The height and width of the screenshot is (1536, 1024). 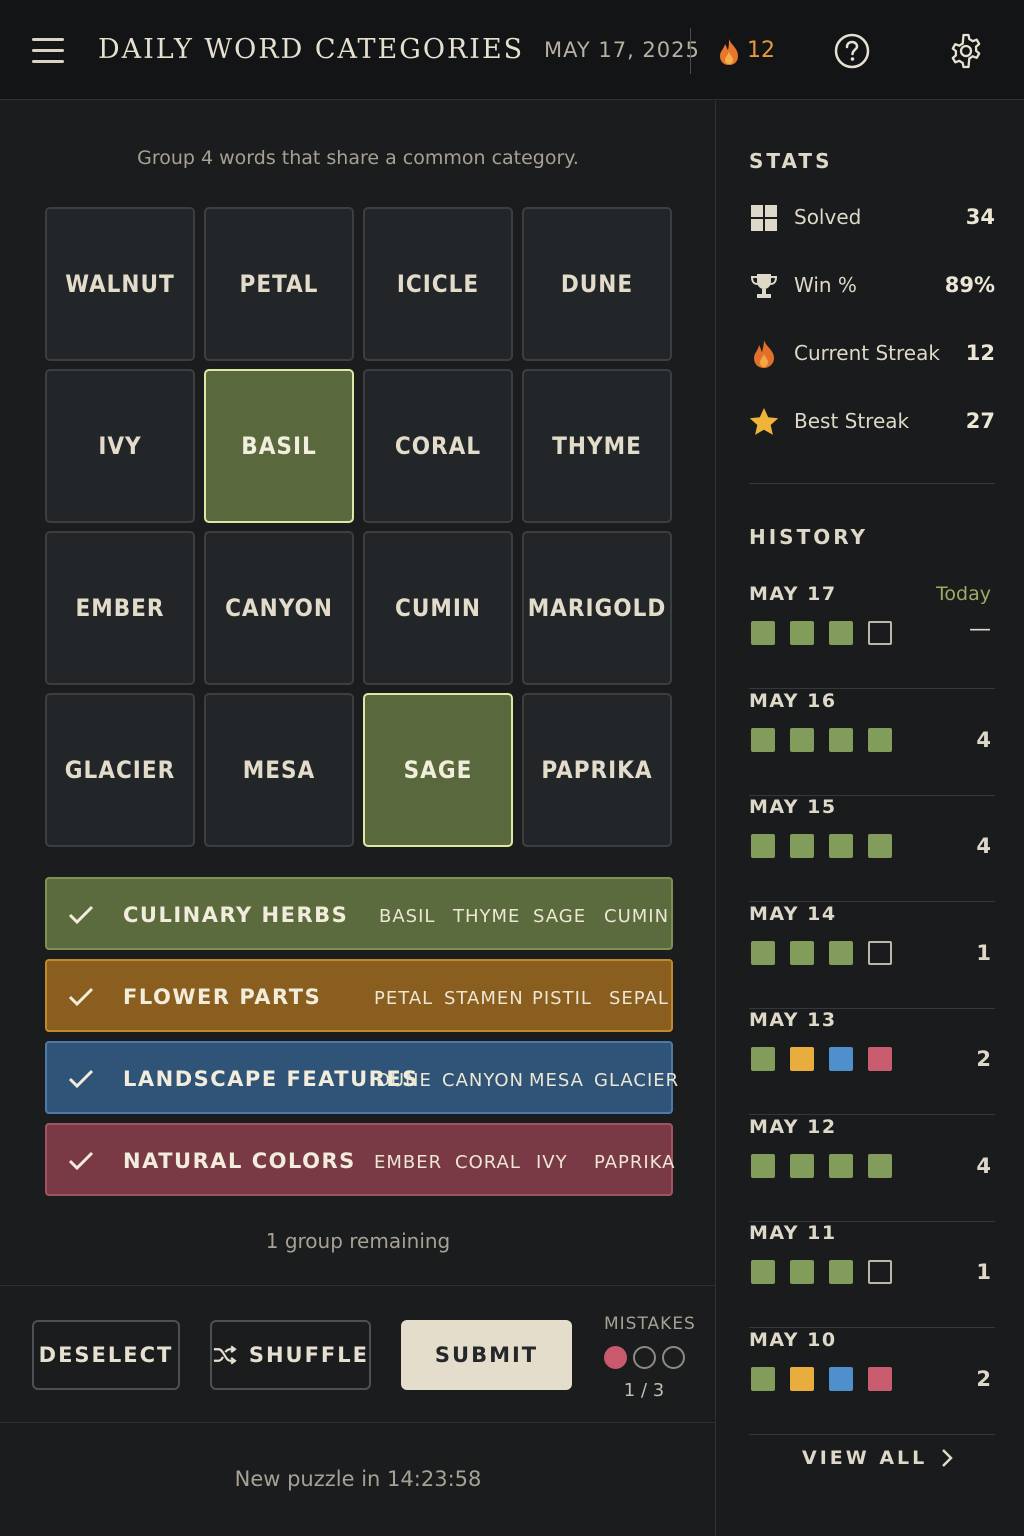 I want to click on word-tile: THYME, so click(x=597, y=446).